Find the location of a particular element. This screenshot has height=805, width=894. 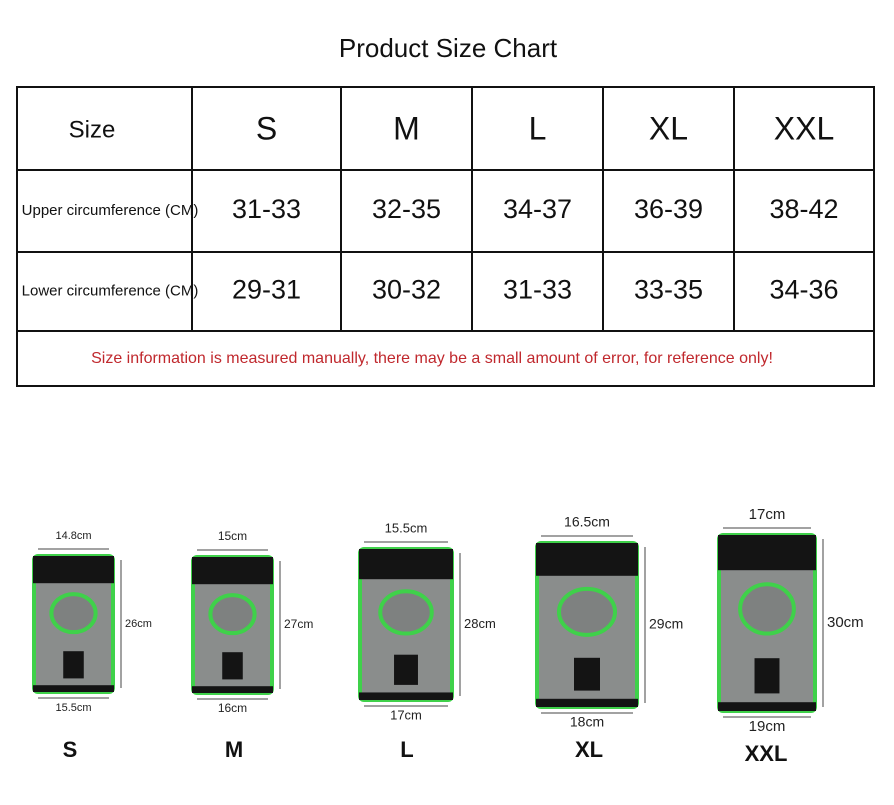

title: Product Size Chart is located at coordinates (448, 48).